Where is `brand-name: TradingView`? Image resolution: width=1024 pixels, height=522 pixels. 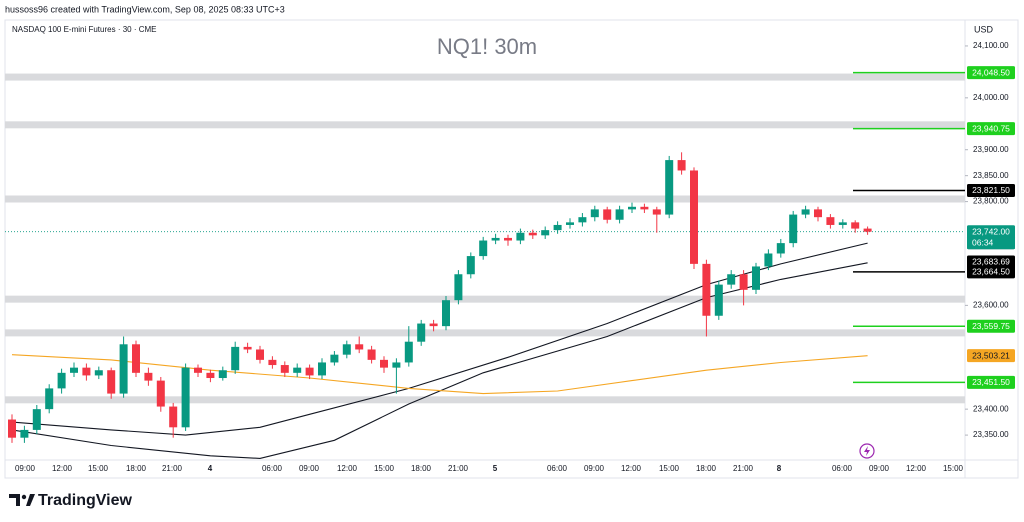 brand-name: TradingView is located at coordinates (85, 500).